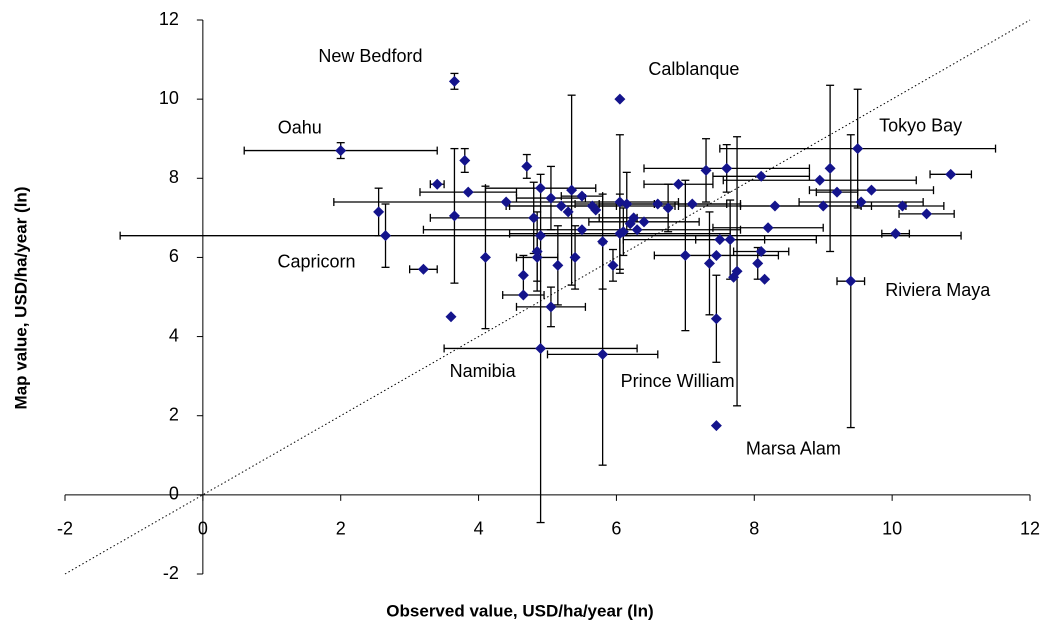 This screenshot has height=629, width=1047. What do you see at coordinates (793, 448) in the screenshot?
I see `point-label: Marsa Alam` at bounding box center [793, 448].